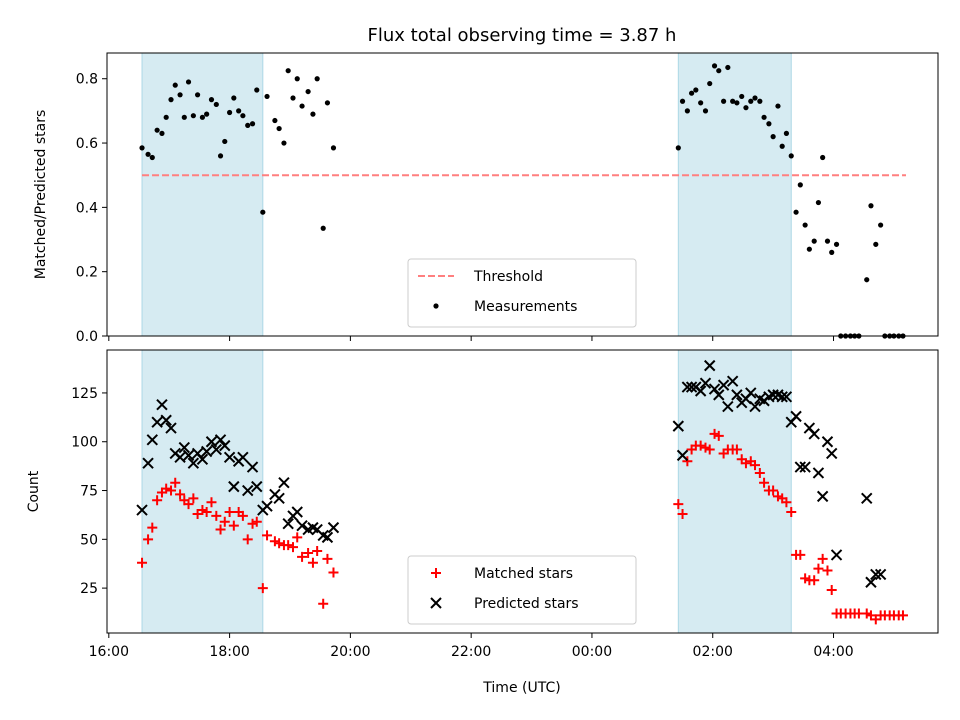 The width and height of the screenshot is (960, 720). I want to click on y-tick-label: 0.0, so click(87, 337).